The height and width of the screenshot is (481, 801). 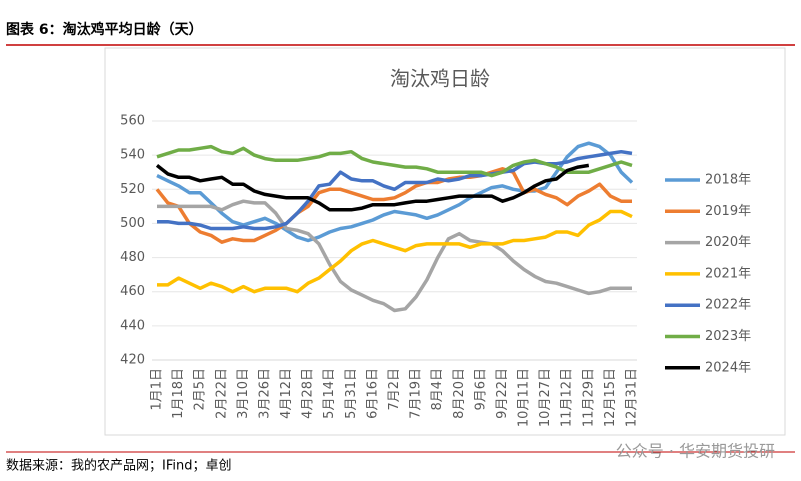 What do you see at coordinates (104, 29) in the screenshot?
I see `header: 图表 6：淘汰鸡平均日龄（天）` at bounding box center [104, 29].